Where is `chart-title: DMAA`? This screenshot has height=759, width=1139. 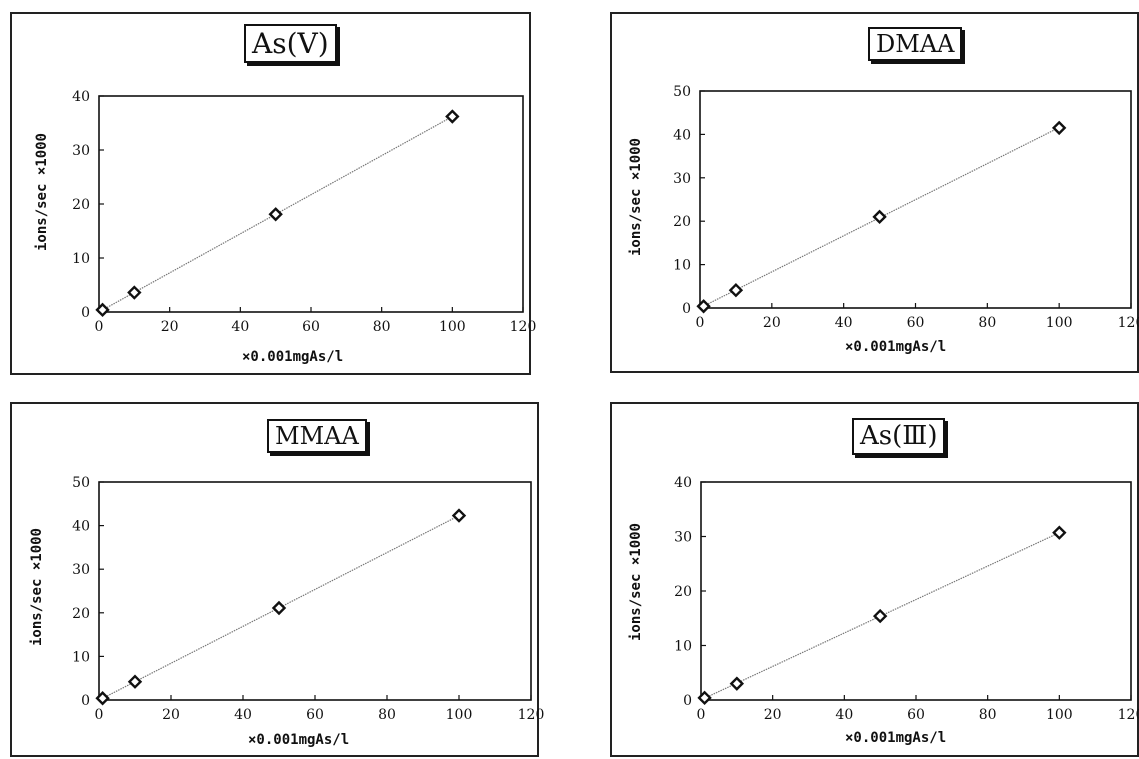
chart-title: DMAA is located at coordinates (915, 44).